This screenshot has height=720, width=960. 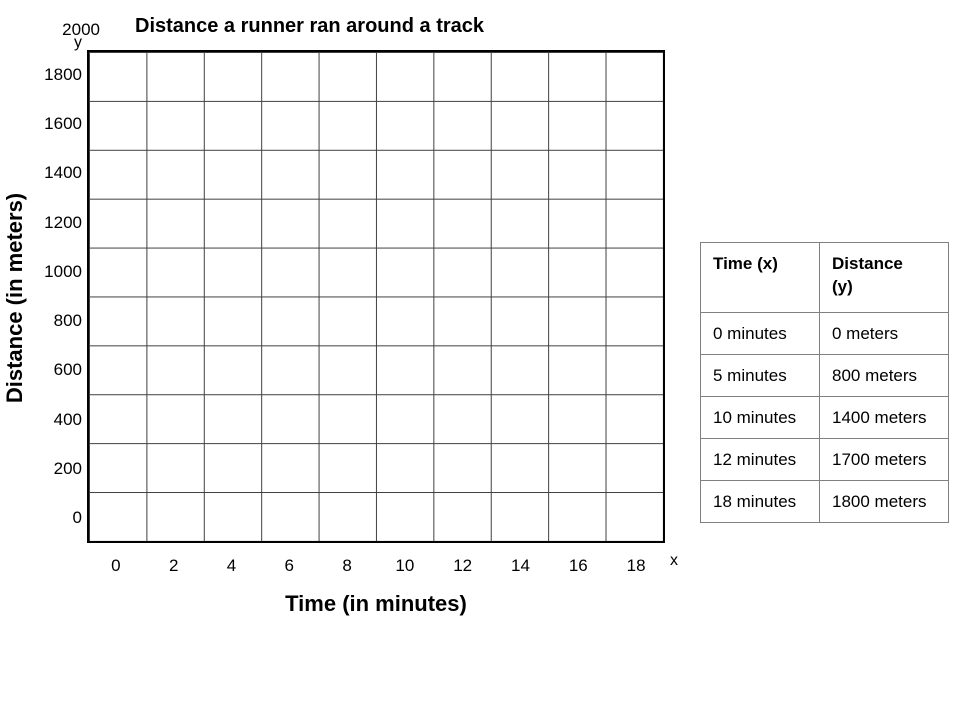 What do you see at coordinates (78, 42) in the screenshot?
I see `y-axis-letter: y` at bounding box center [78, 42].